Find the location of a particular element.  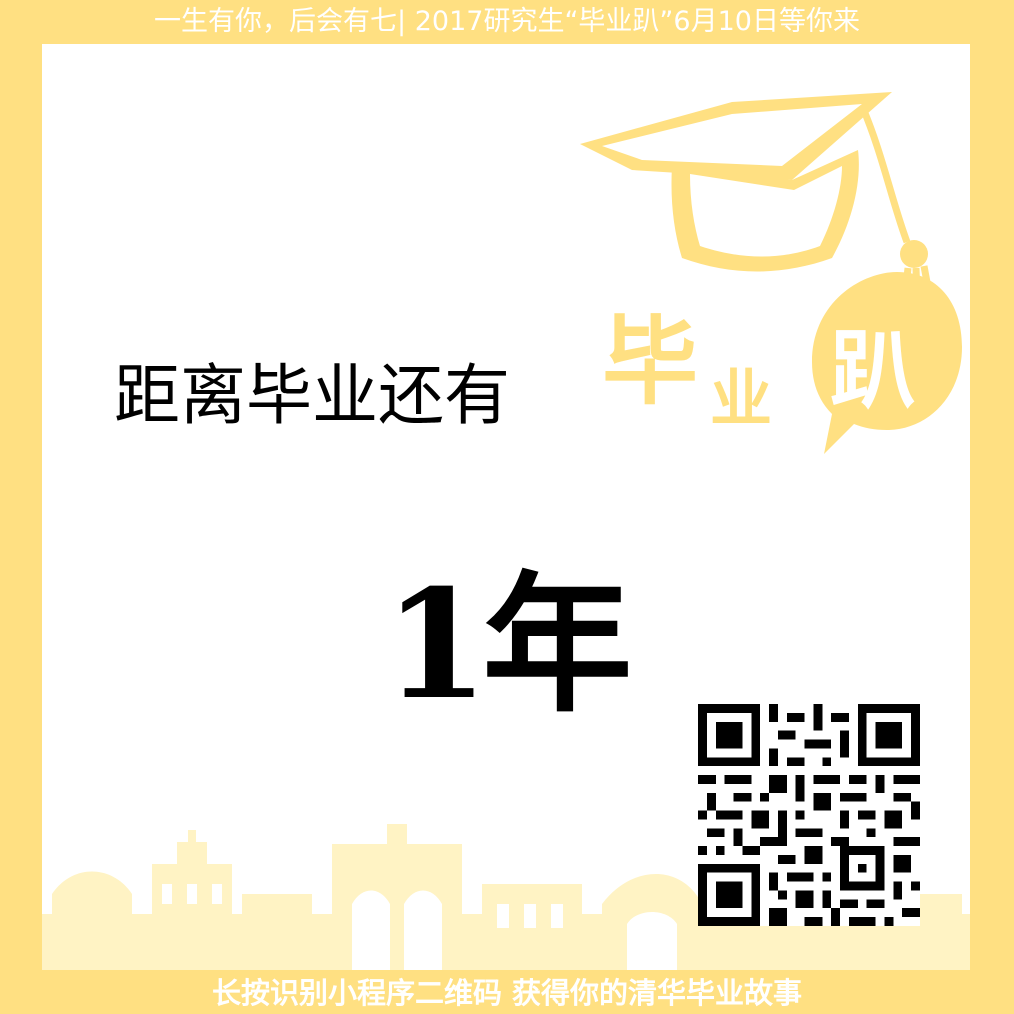

qr-code-icon is located at coordinates (809, 815).